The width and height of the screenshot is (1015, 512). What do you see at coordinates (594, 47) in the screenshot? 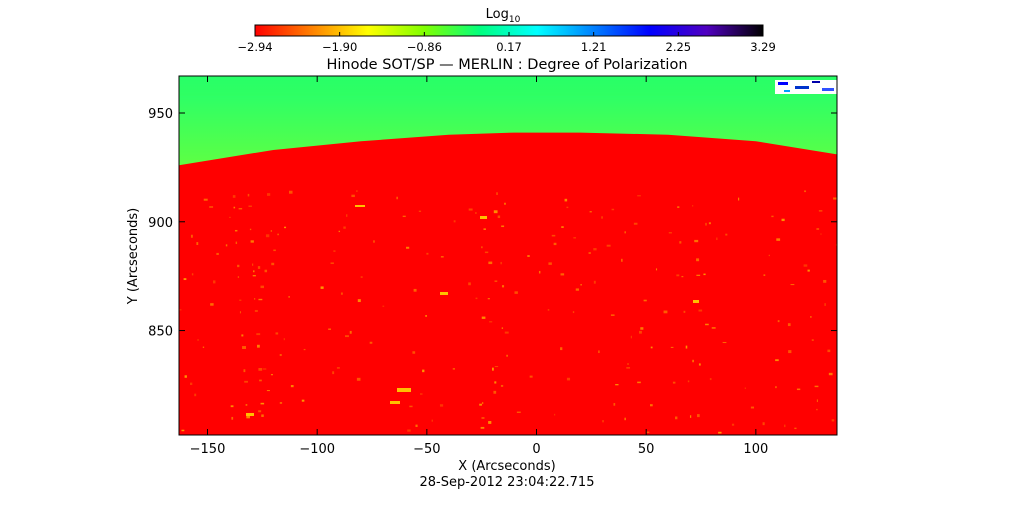
I see `colorbar-tick-label: 1.21` at bounding box center [594, 47].